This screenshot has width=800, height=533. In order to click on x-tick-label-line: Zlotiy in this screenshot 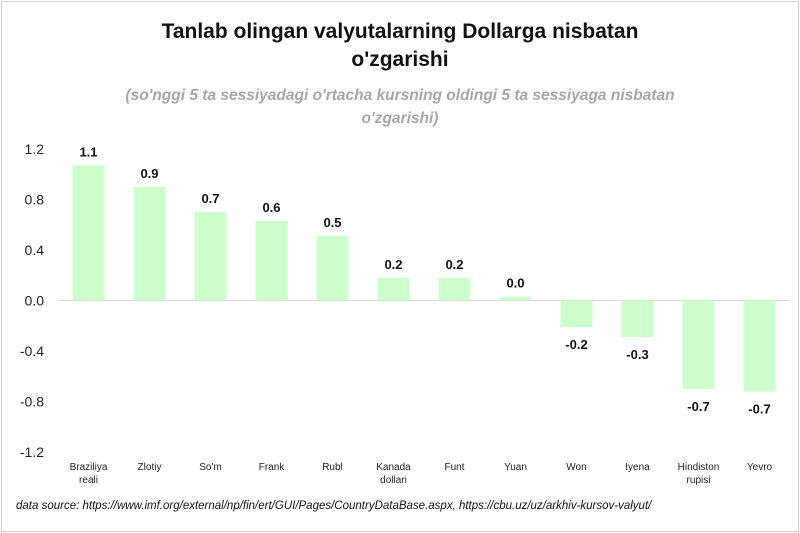, I will do `click(150, 467)`.